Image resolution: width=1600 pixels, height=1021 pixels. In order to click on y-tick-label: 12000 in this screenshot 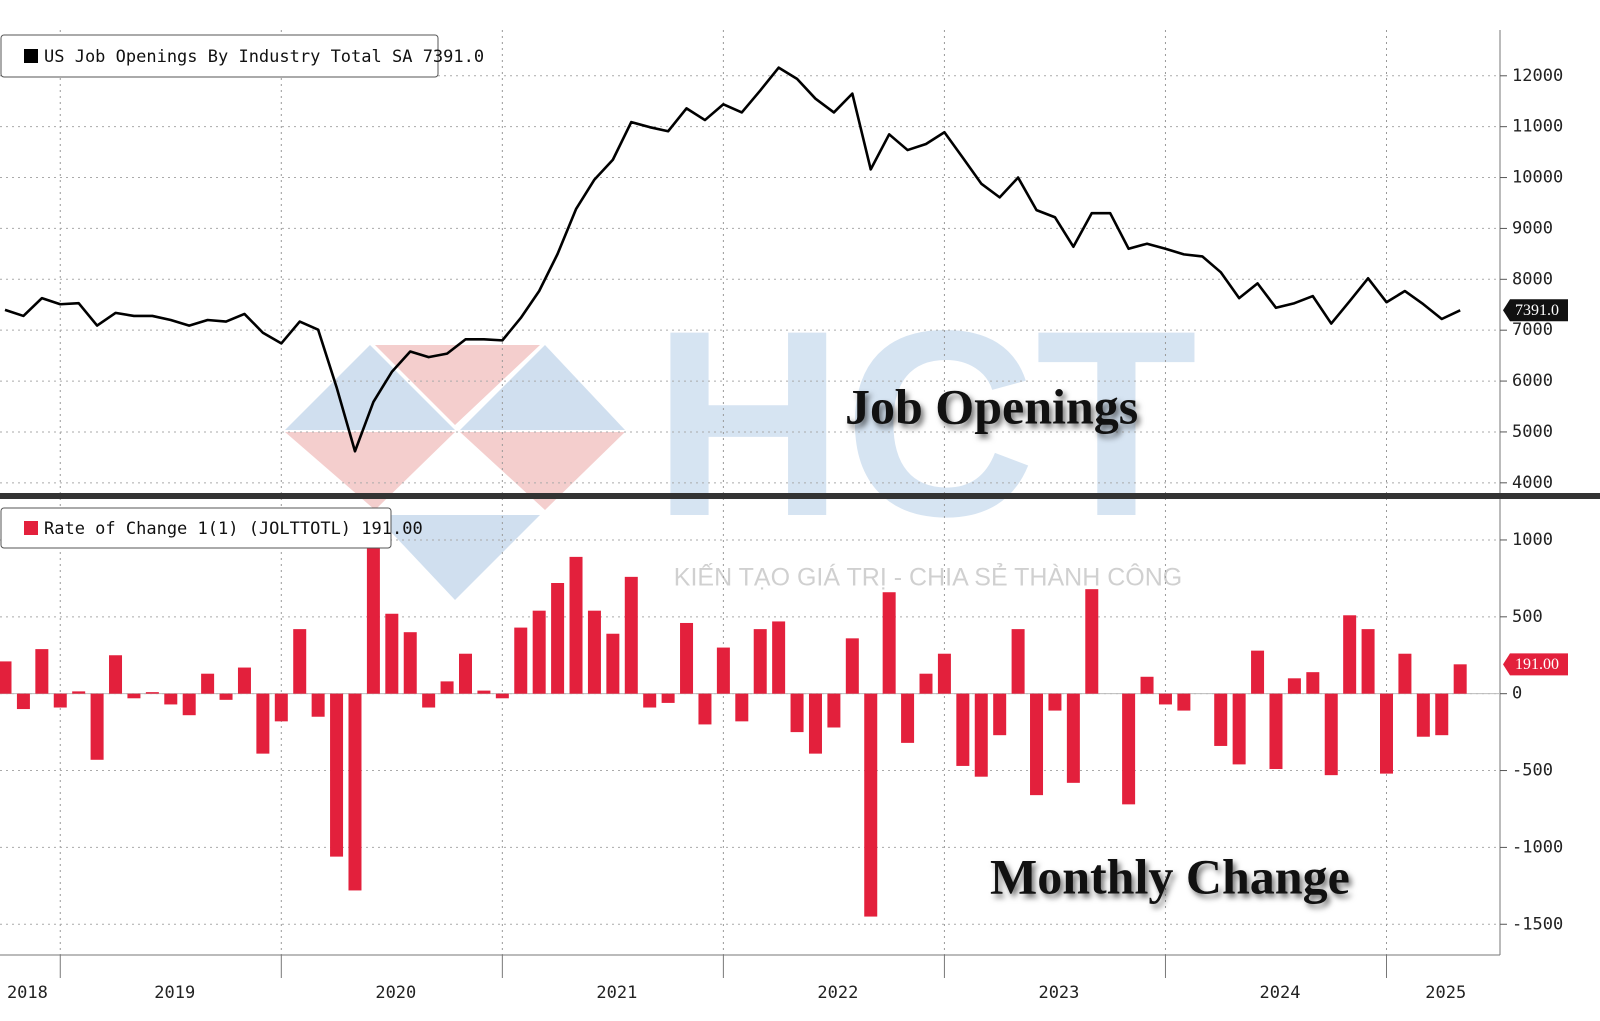, I will do `click(1537, 76)`.